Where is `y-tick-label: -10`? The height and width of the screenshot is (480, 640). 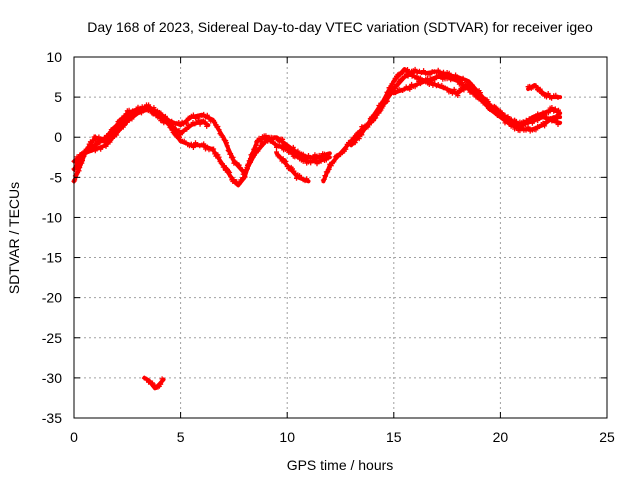
y-tick-label: -10 is located at coordinates (52, 217).